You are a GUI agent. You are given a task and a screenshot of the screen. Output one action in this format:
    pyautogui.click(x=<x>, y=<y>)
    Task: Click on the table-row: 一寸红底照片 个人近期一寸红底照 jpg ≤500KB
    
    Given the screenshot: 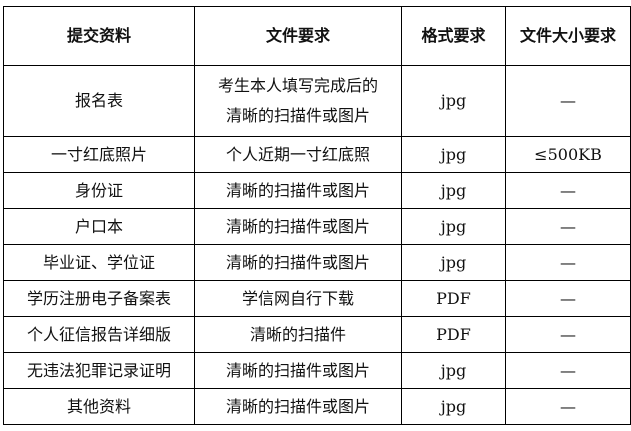 What is the action you would take?
    pyautogui.click(x=317, y=154)
    